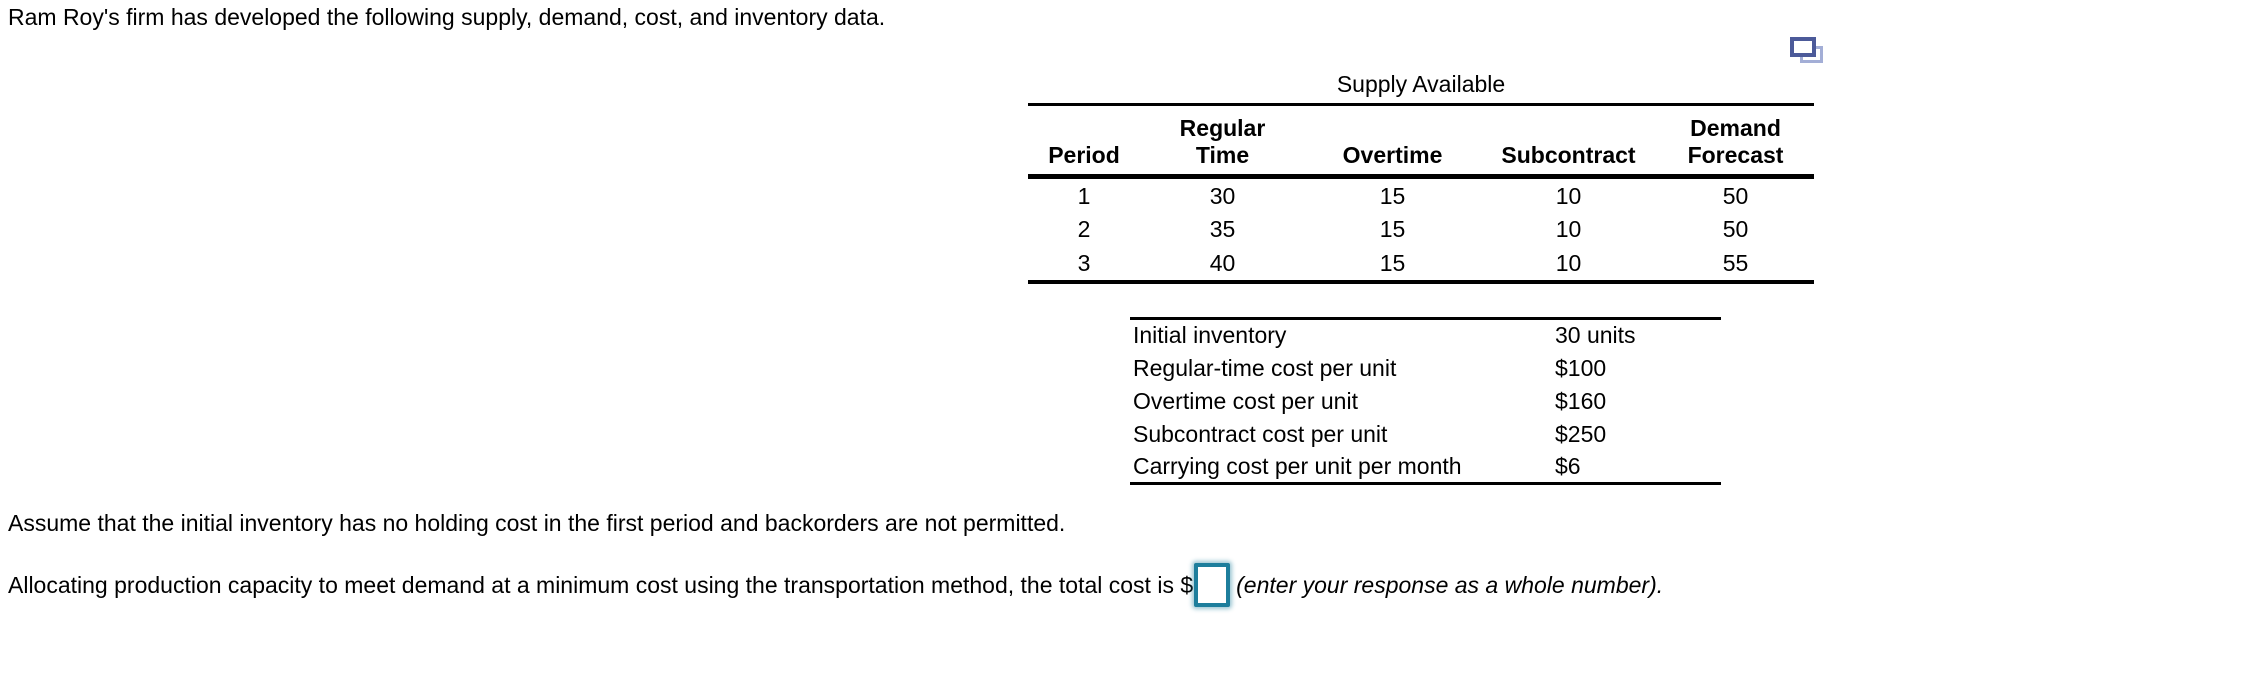 The image size is (2242, 682). I want to click on copy-icon, so click(1807, 51).